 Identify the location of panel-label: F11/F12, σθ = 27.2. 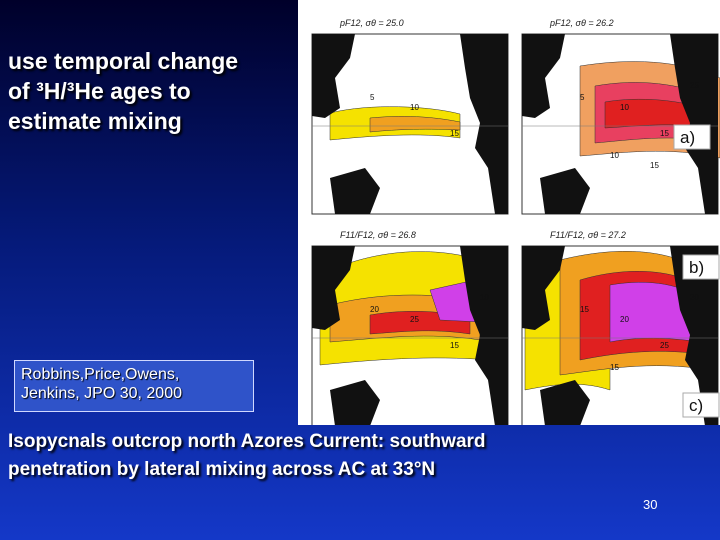
(588, 235).